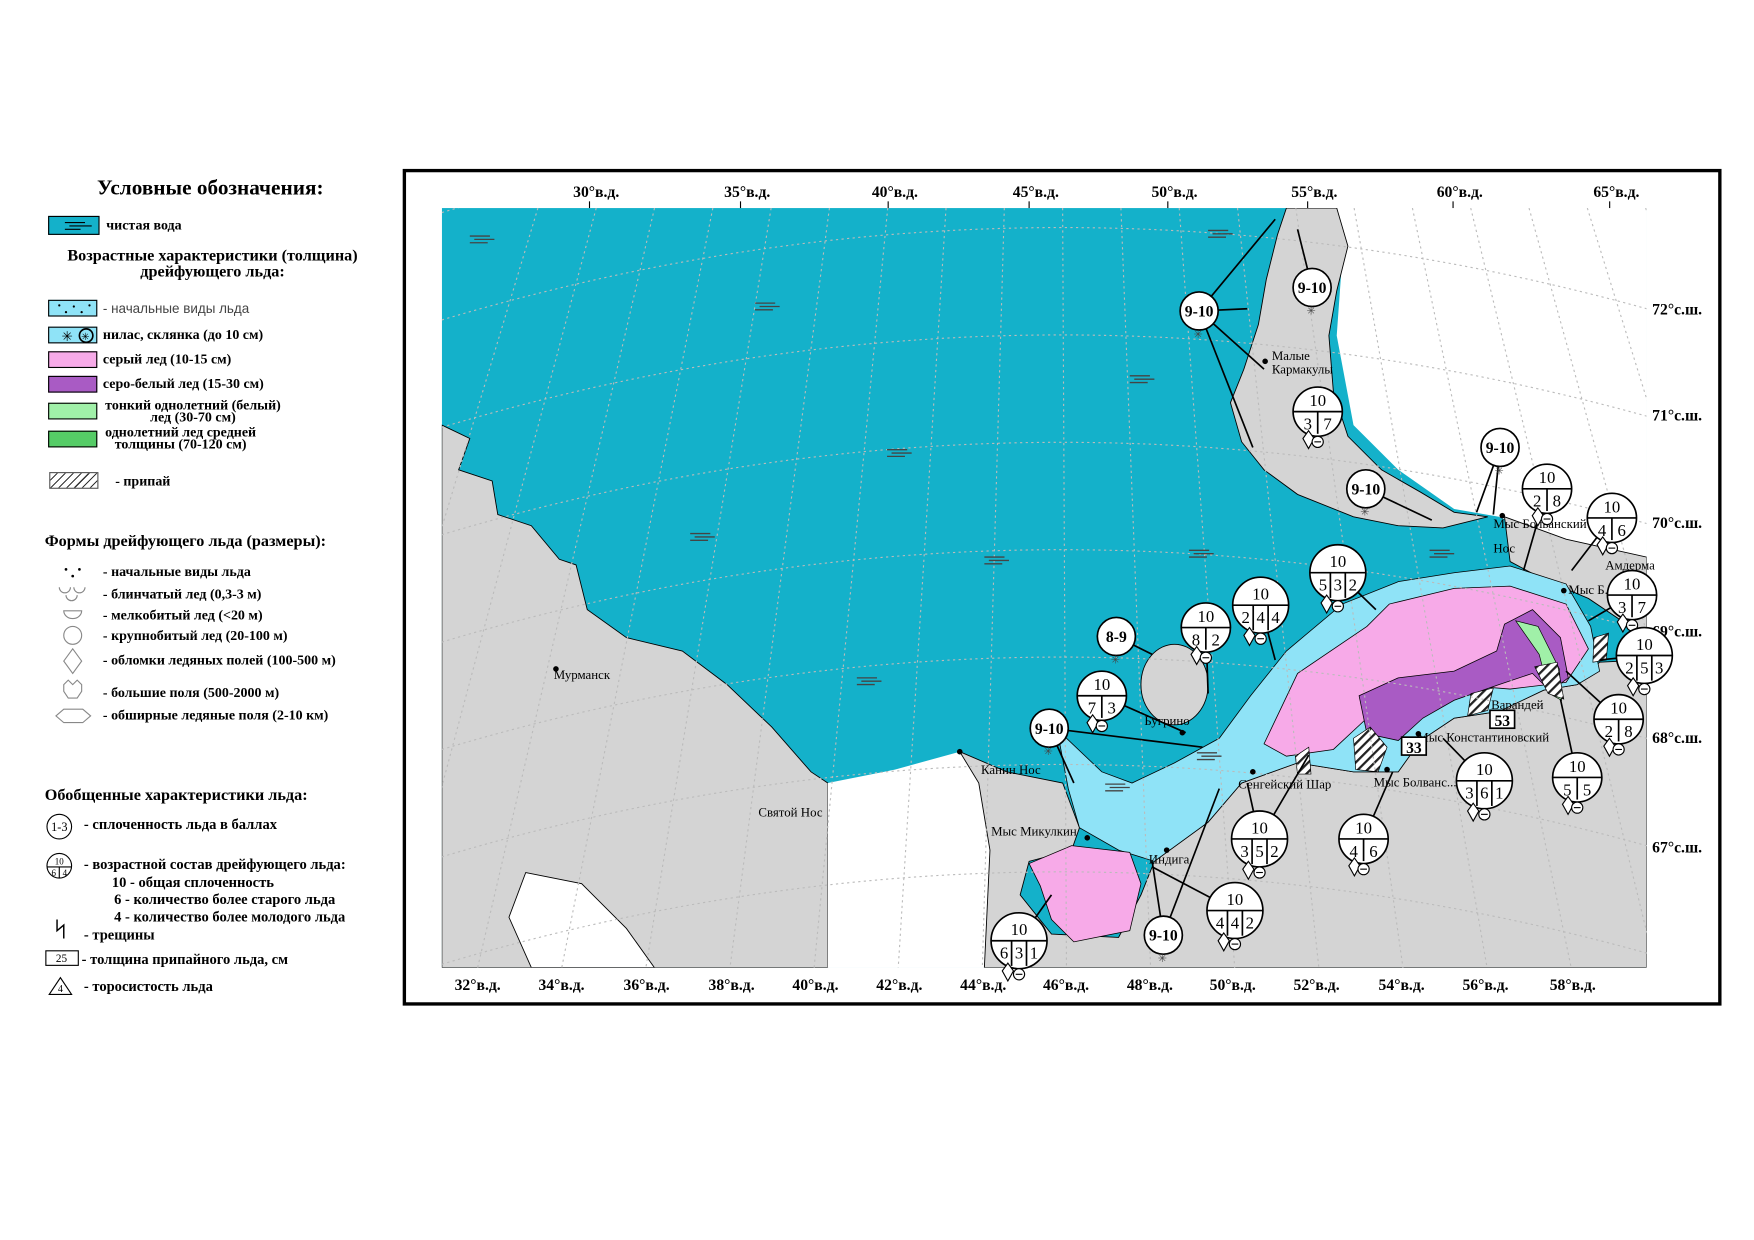 This screenshot has height=1240, width=1754. What do you see at coordinates (1011, 770) in the screenshot?
I see `place-name: Канин Нос` at bounding box center [1011, 770].